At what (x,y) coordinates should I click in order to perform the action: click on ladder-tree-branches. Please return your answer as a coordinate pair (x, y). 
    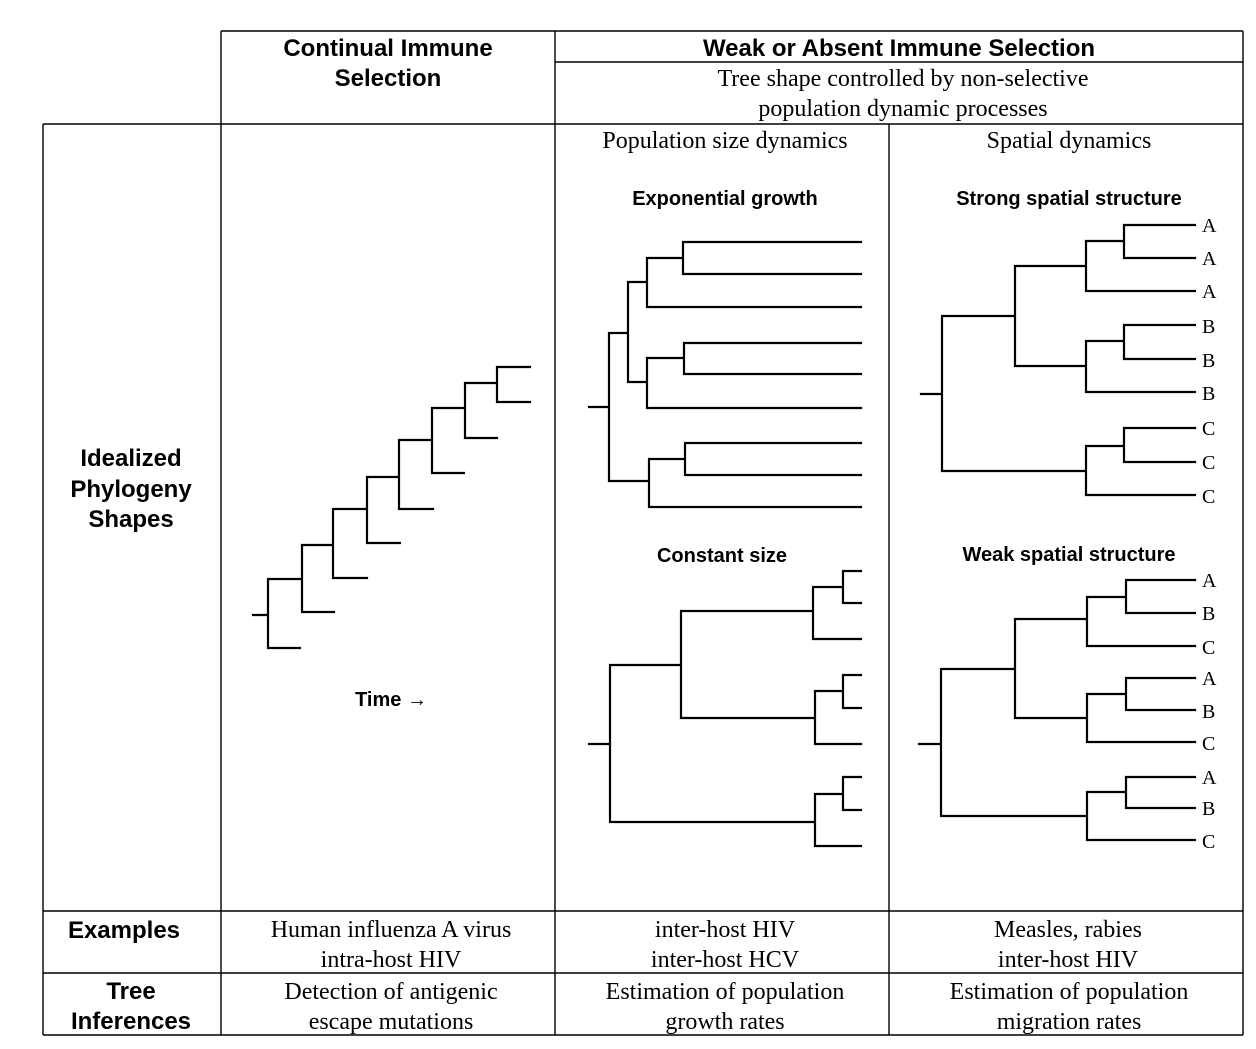
    Looking at the image, I should click on (391, 507).